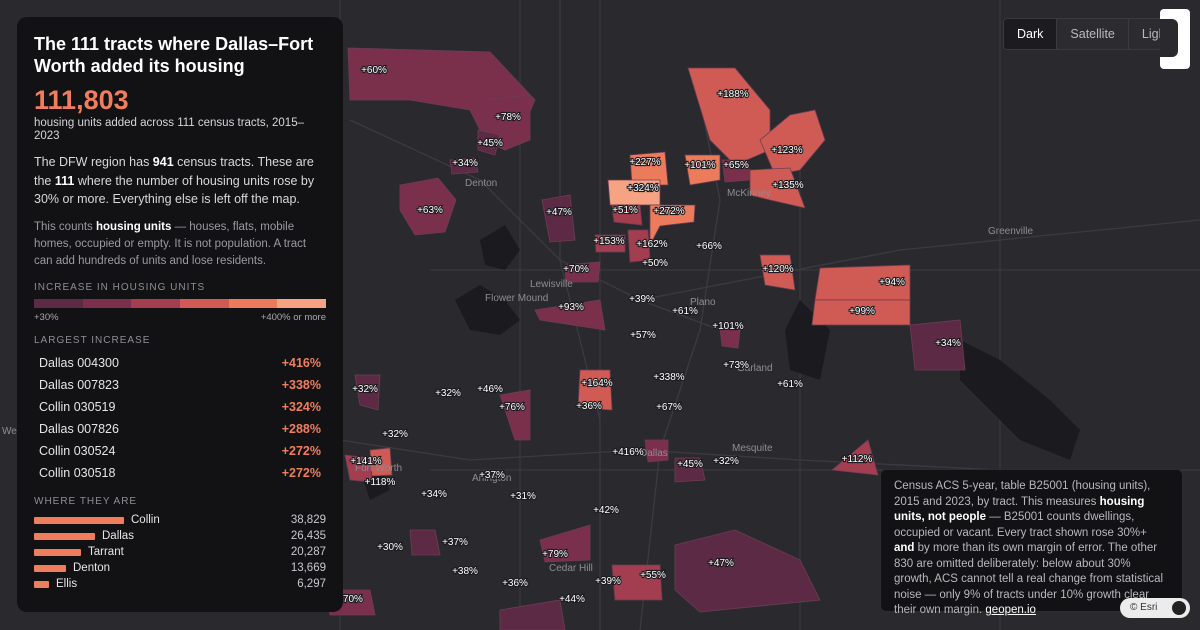 This screenshot has width=1200, height=630. Describe the element at coordinates (79, 428) in the screenshot. I see `tract-name: Dallas 007826` at that location.